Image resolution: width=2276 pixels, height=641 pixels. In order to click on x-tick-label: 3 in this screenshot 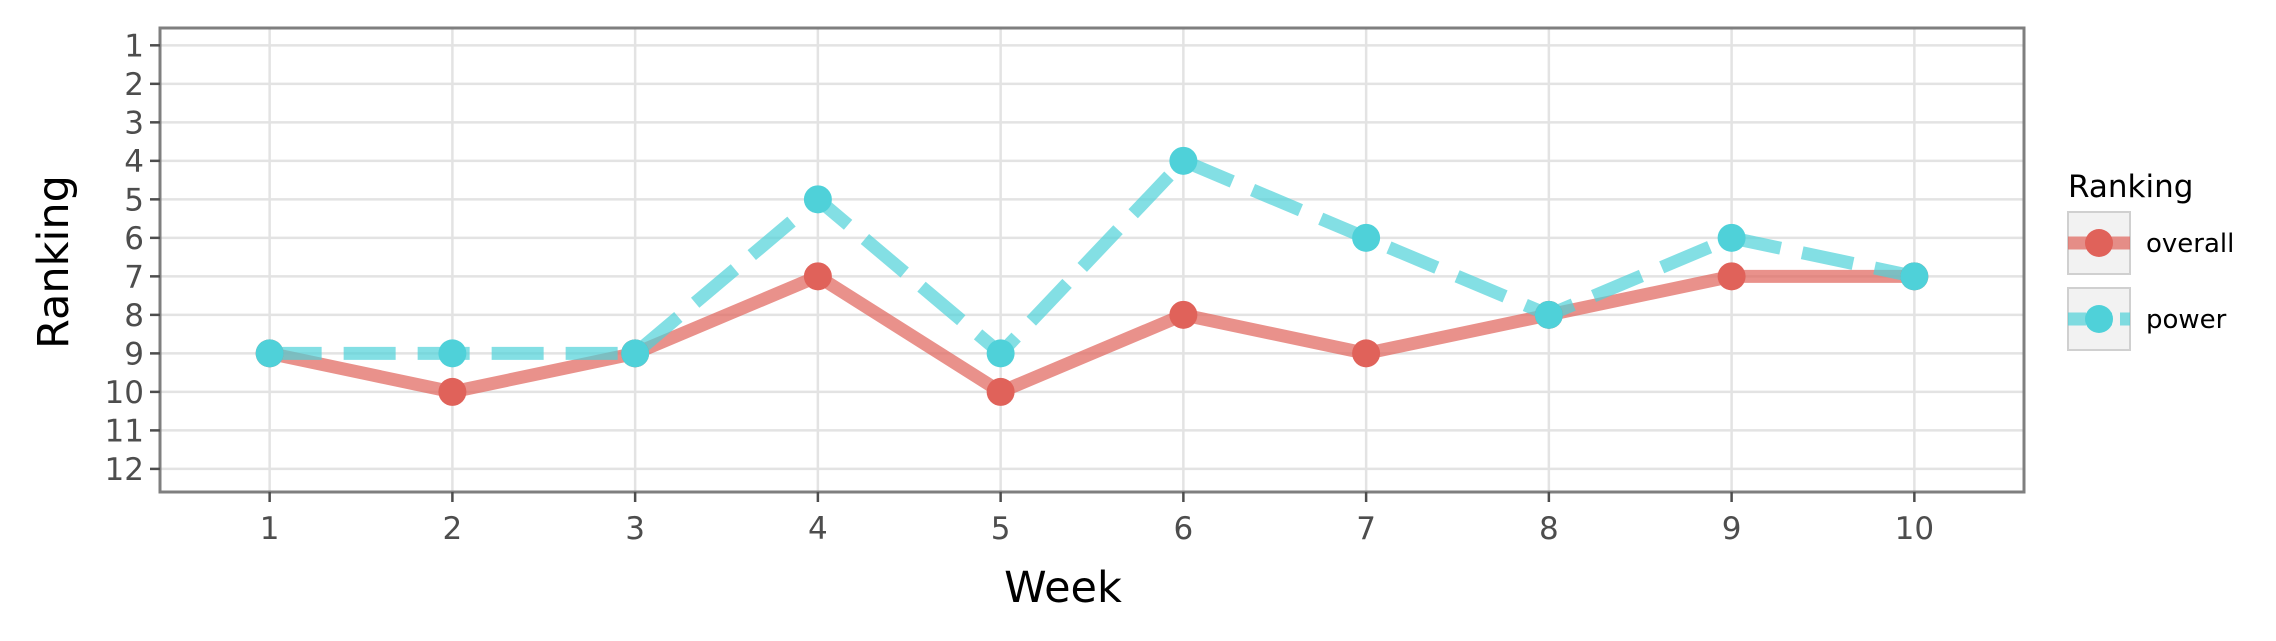, I will do `click(635, 529)`.